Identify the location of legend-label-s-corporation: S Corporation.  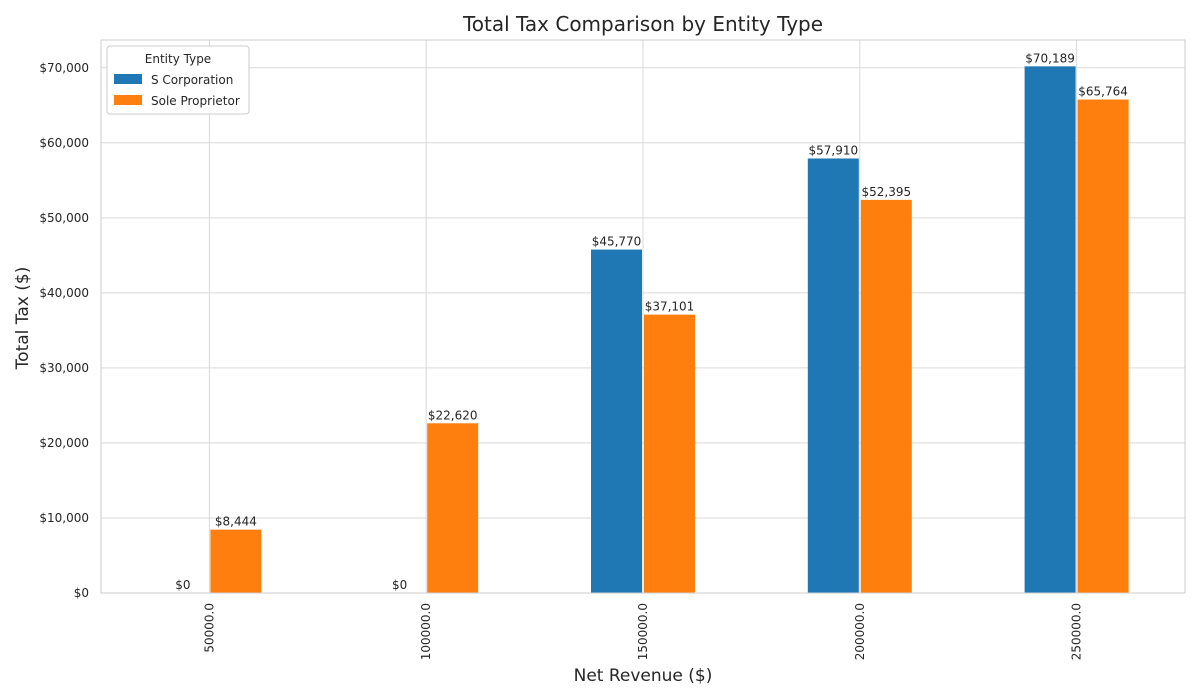
(192, 80).